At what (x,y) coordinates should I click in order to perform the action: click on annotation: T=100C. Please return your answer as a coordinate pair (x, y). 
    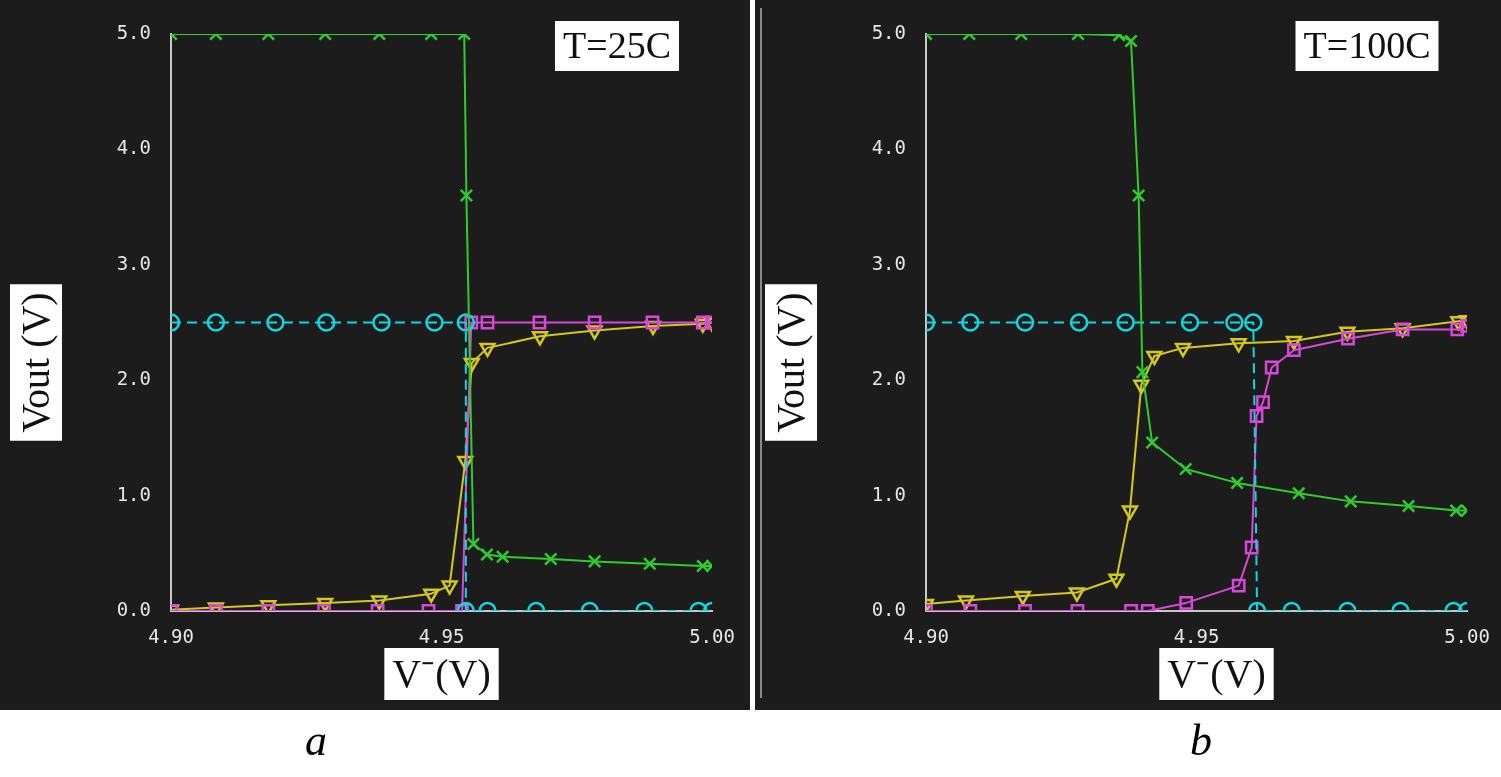
    Looking at the image, I should click on (1367, 44).